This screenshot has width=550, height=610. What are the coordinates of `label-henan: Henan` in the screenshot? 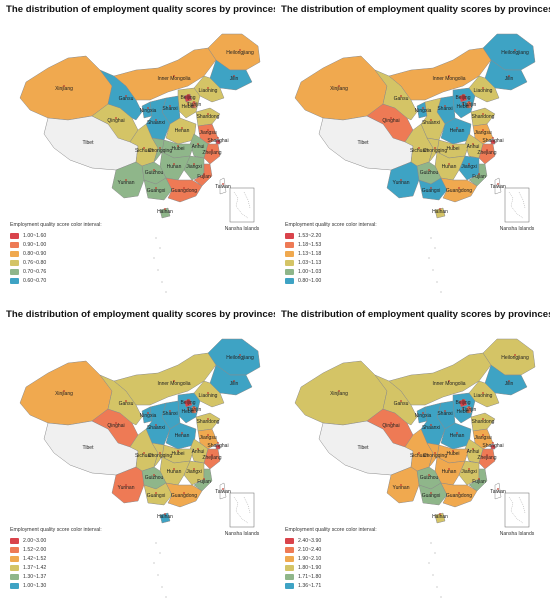 It's located at (182, 131).